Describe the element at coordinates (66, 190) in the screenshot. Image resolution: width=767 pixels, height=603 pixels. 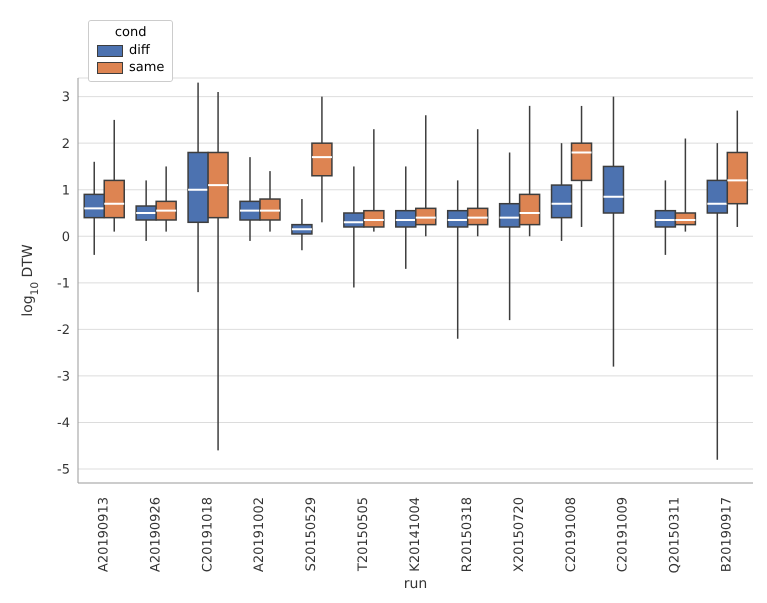
I see `y-tick-label: 1` at that location.